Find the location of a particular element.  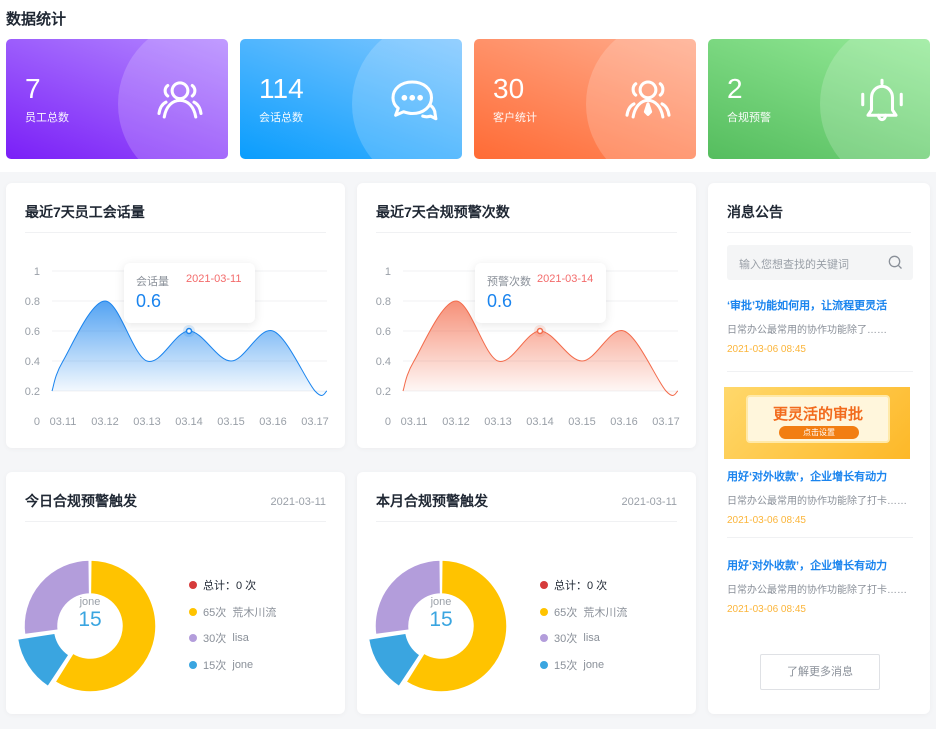

search-placeholder: 输入您想查找的关键词 is located at coordinates (794, 265).